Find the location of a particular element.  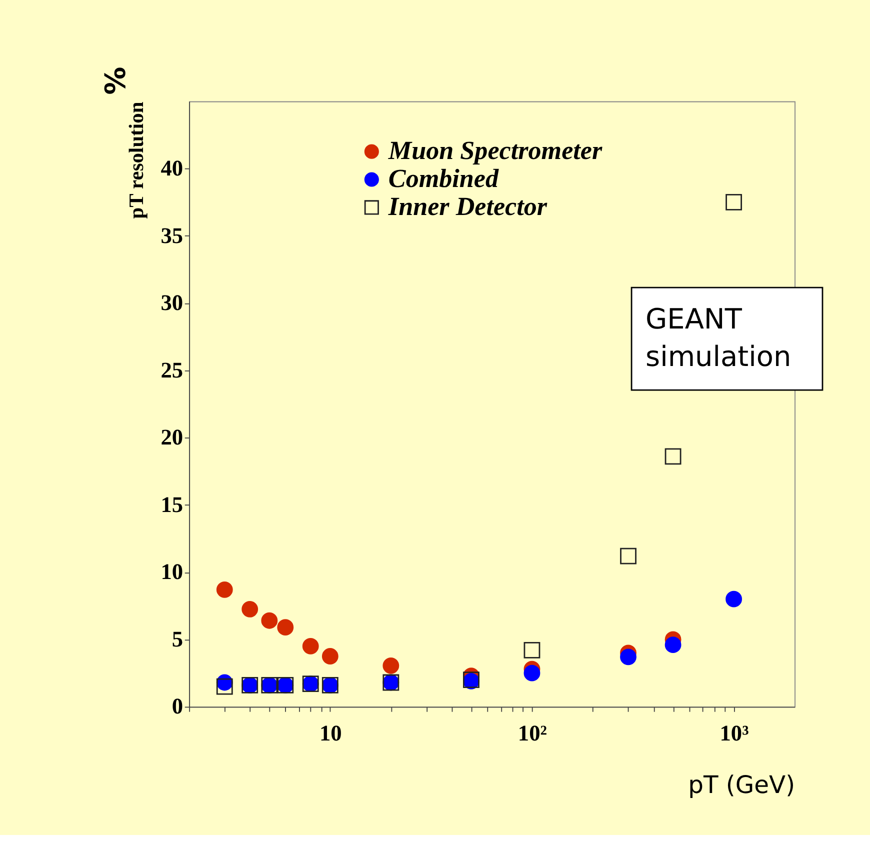

y-tick-label: 40 is located at coordinates (172, 168).